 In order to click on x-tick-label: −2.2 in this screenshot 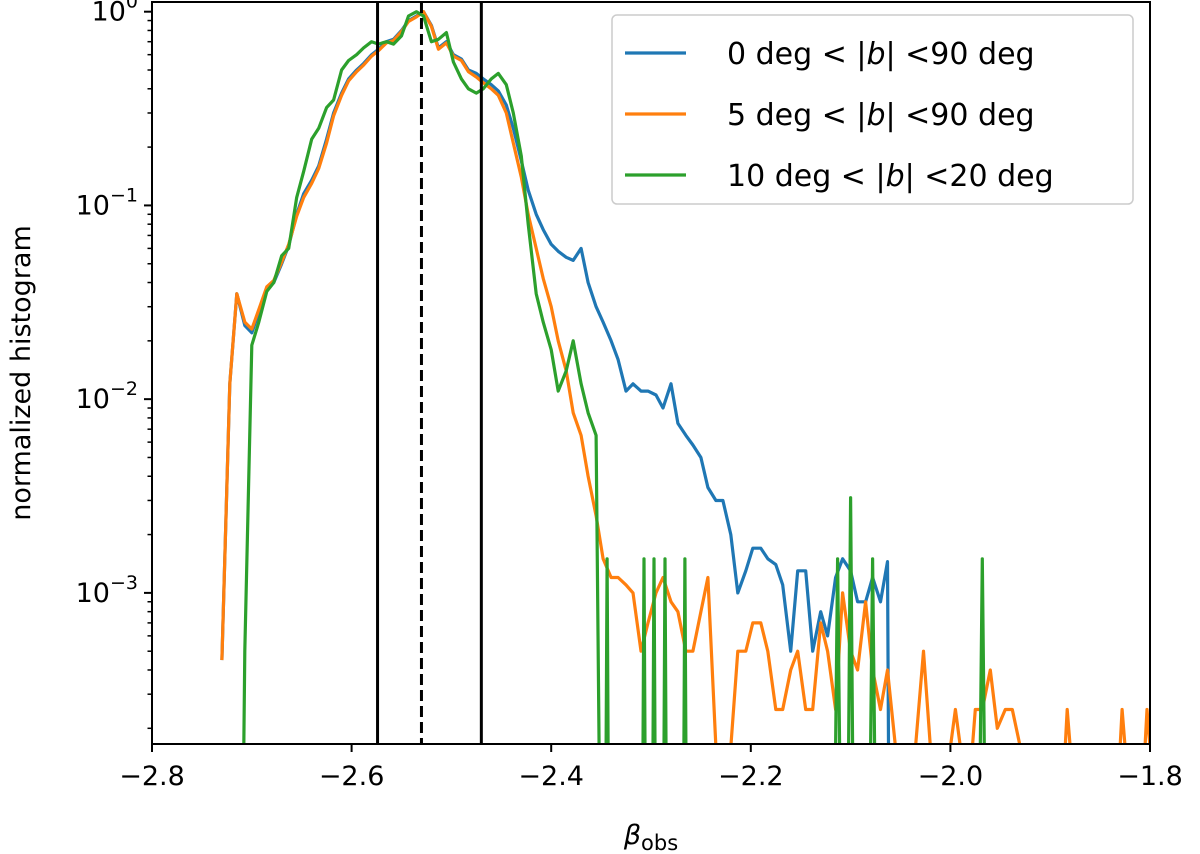, I will do `click(751, 776)`.